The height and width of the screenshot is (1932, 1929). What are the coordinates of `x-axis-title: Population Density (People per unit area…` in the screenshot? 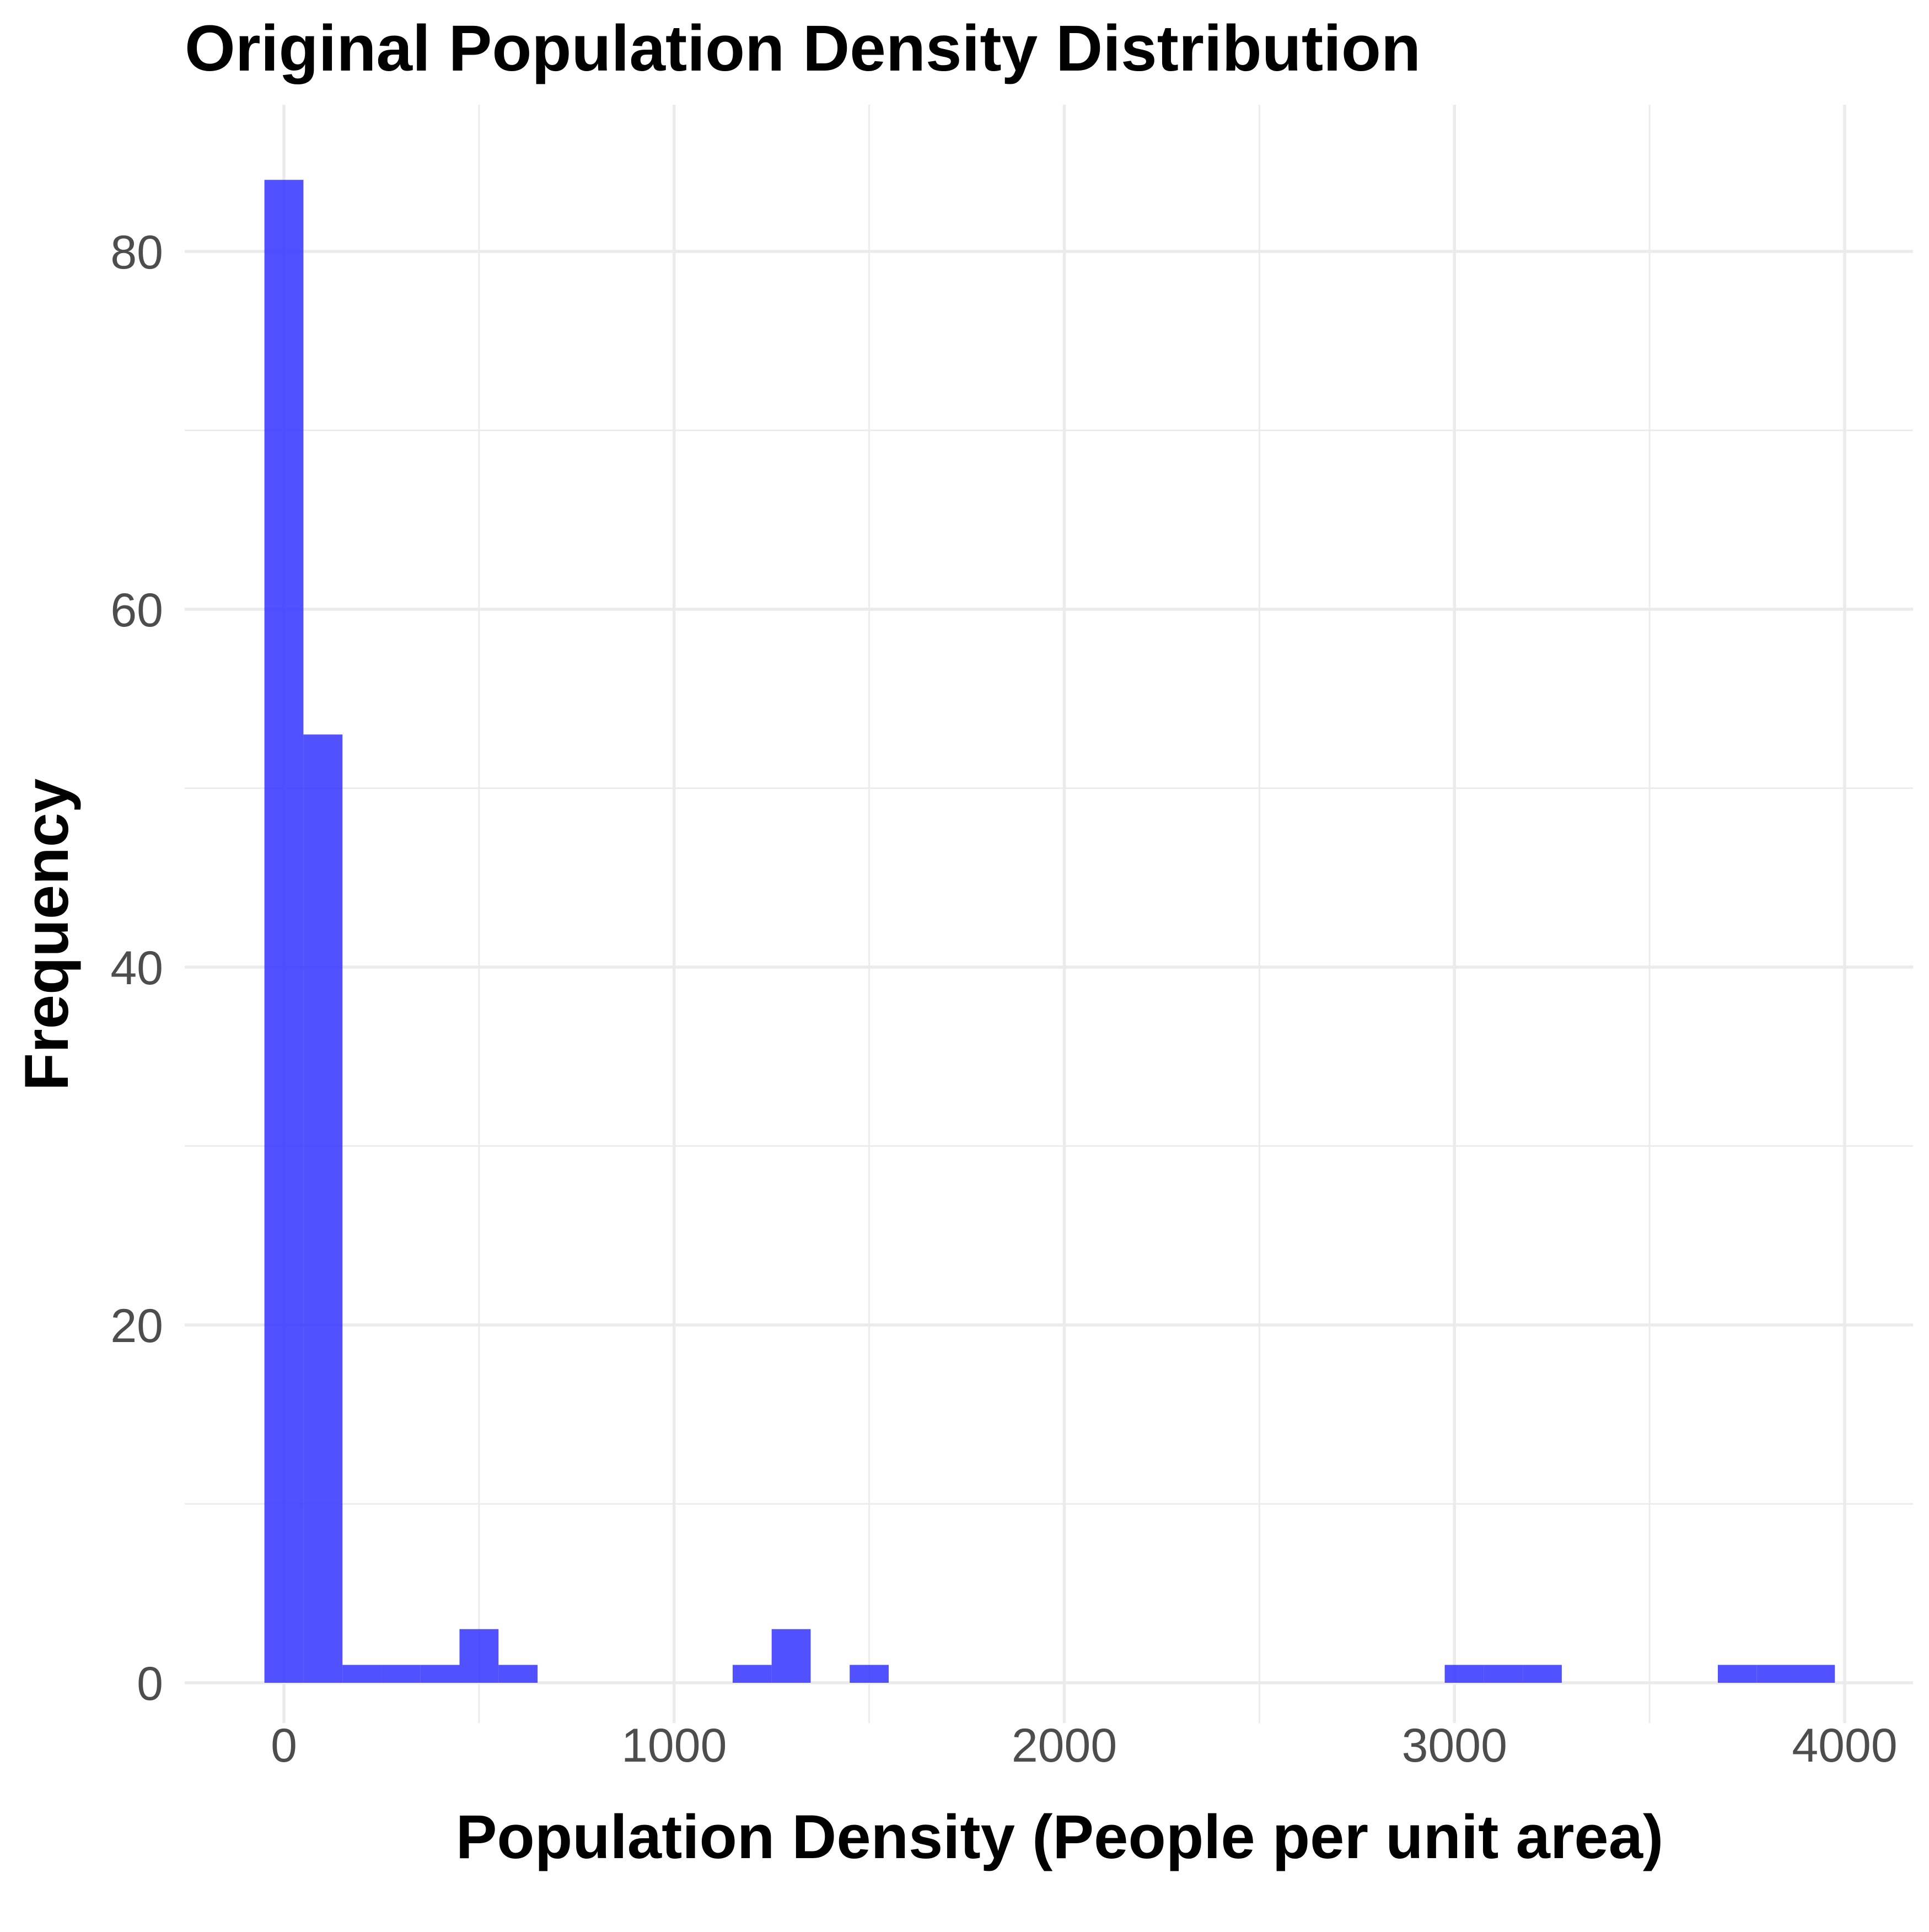 It's located at (1060, 1836).